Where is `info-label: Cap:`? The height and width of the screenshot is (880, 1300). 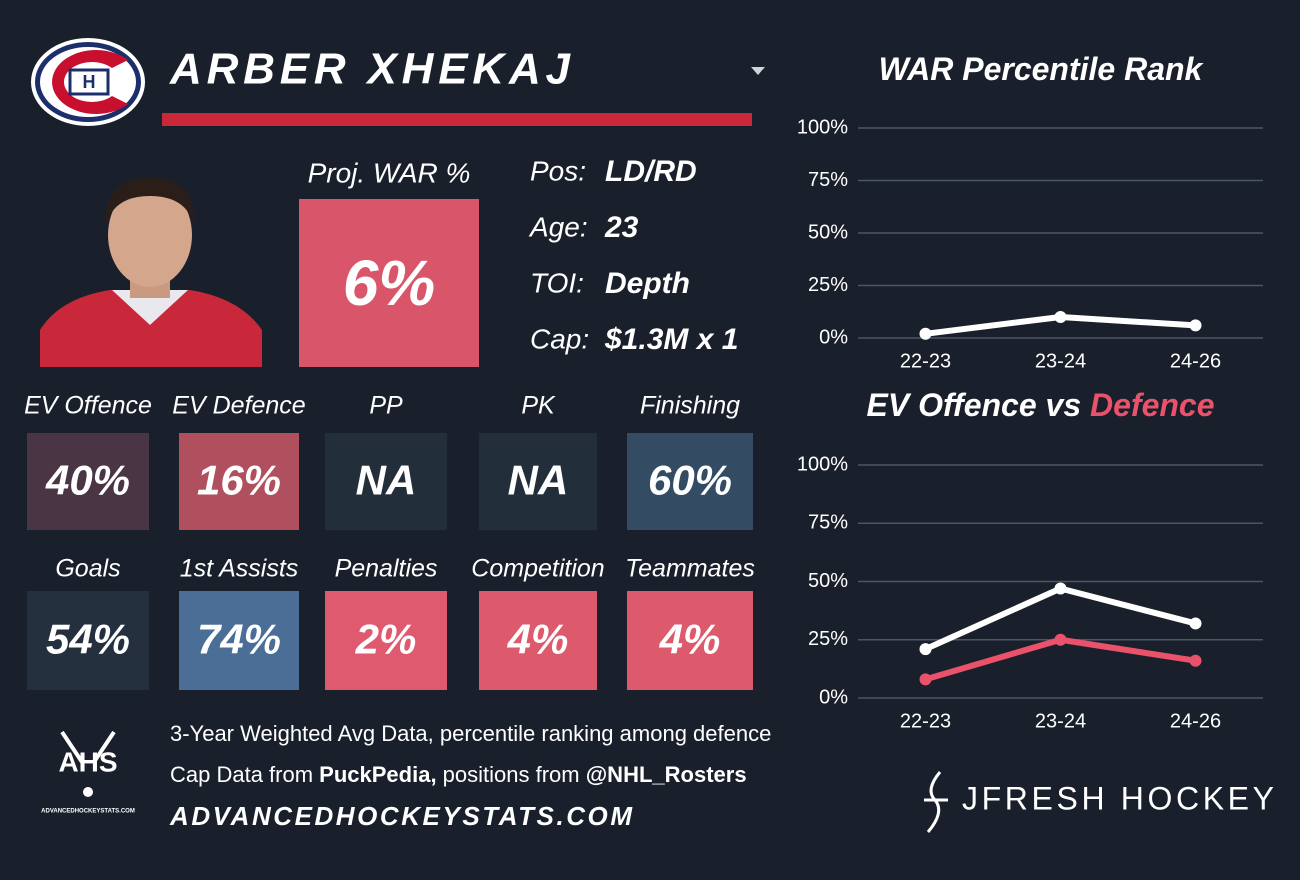
info-label: Cap: is located at coordinates (559, 338).